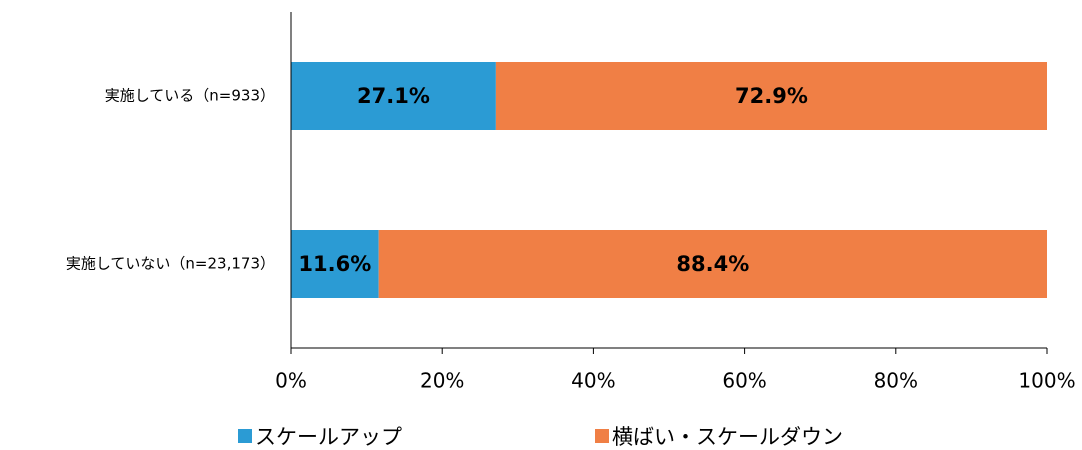 The height and width of the screenshot is (450, 1082). Describe the element at coordinates (291, 381) in the screenshot. I see `x-tick-label: 0%` at that location.